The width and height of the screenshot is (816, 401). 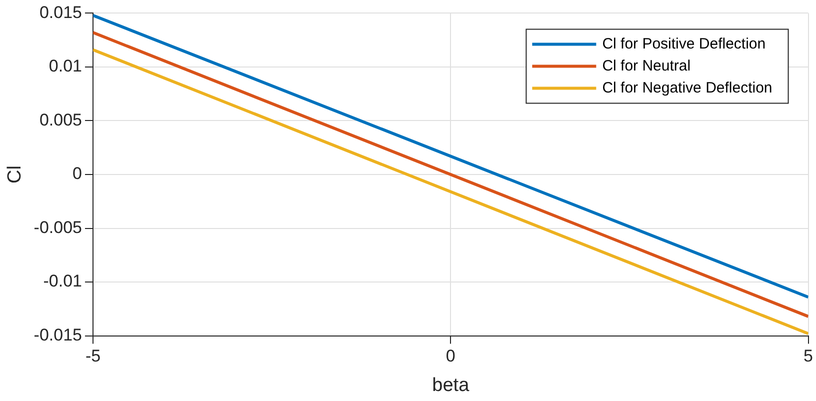 What do you see at coordinates (684, 43) in the screenshot?
I see `legend-label: Cl for Positive Deflection` at bounding box center [684, 43].